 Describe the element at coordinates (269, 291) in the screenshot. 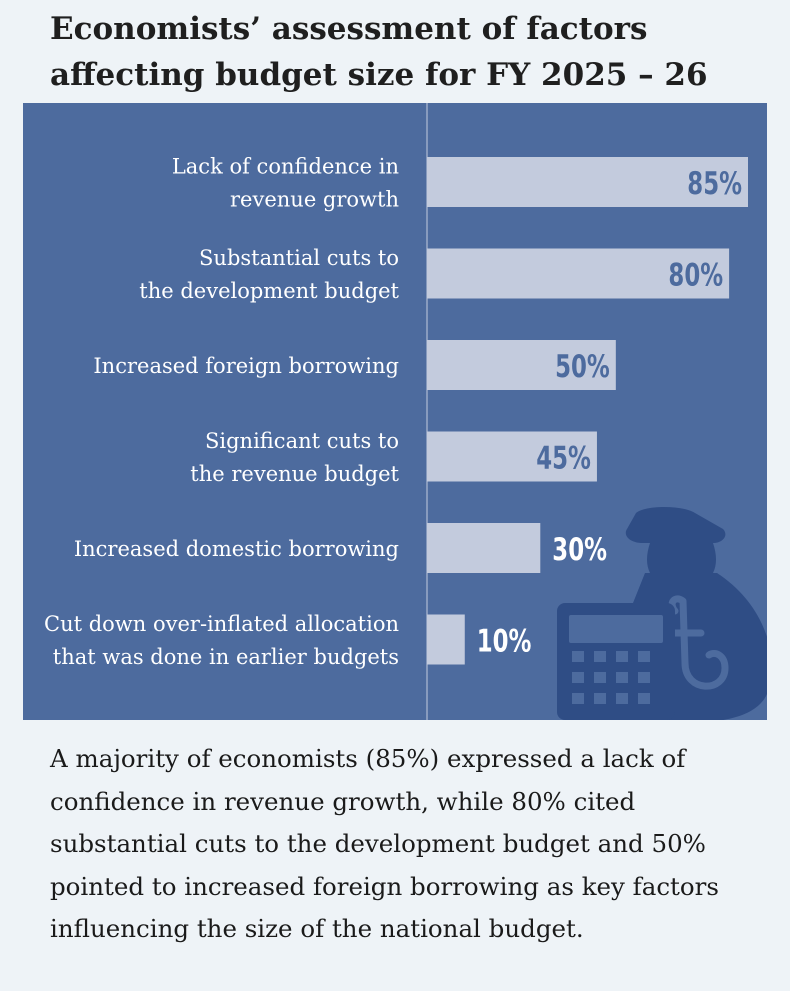

I see `category-label-2-line-2: the development budget` at that location.